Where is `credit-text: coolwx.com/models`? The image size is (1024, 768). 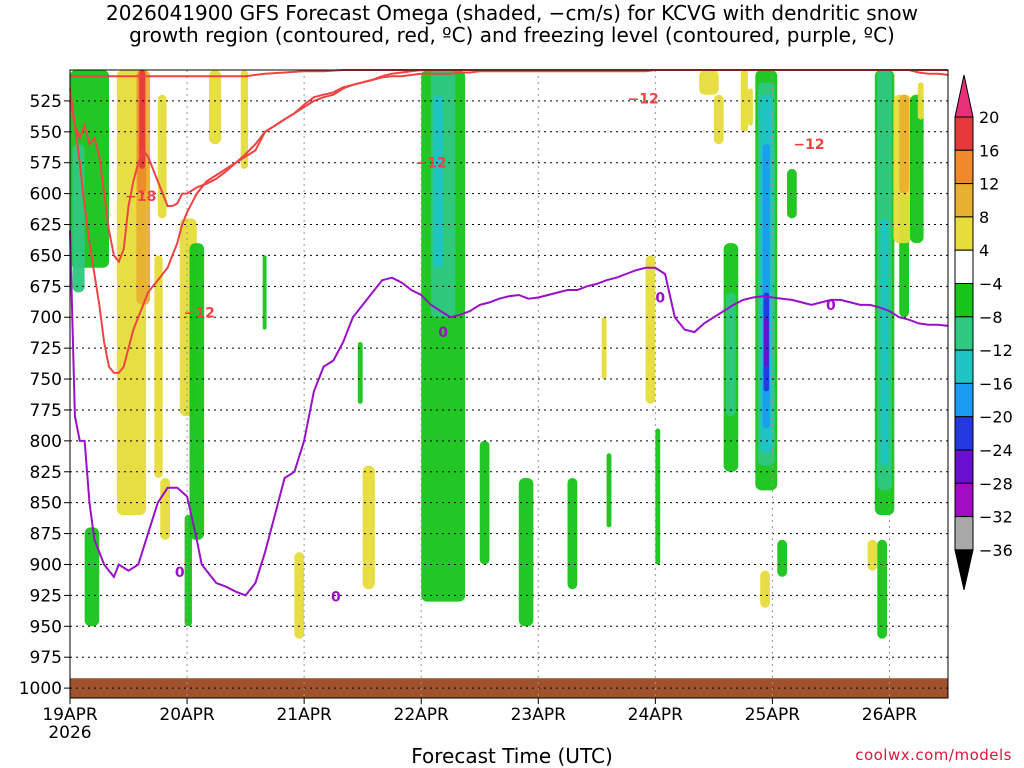 credit-text: coolwx.com/models is located at coordinates (933, 755).